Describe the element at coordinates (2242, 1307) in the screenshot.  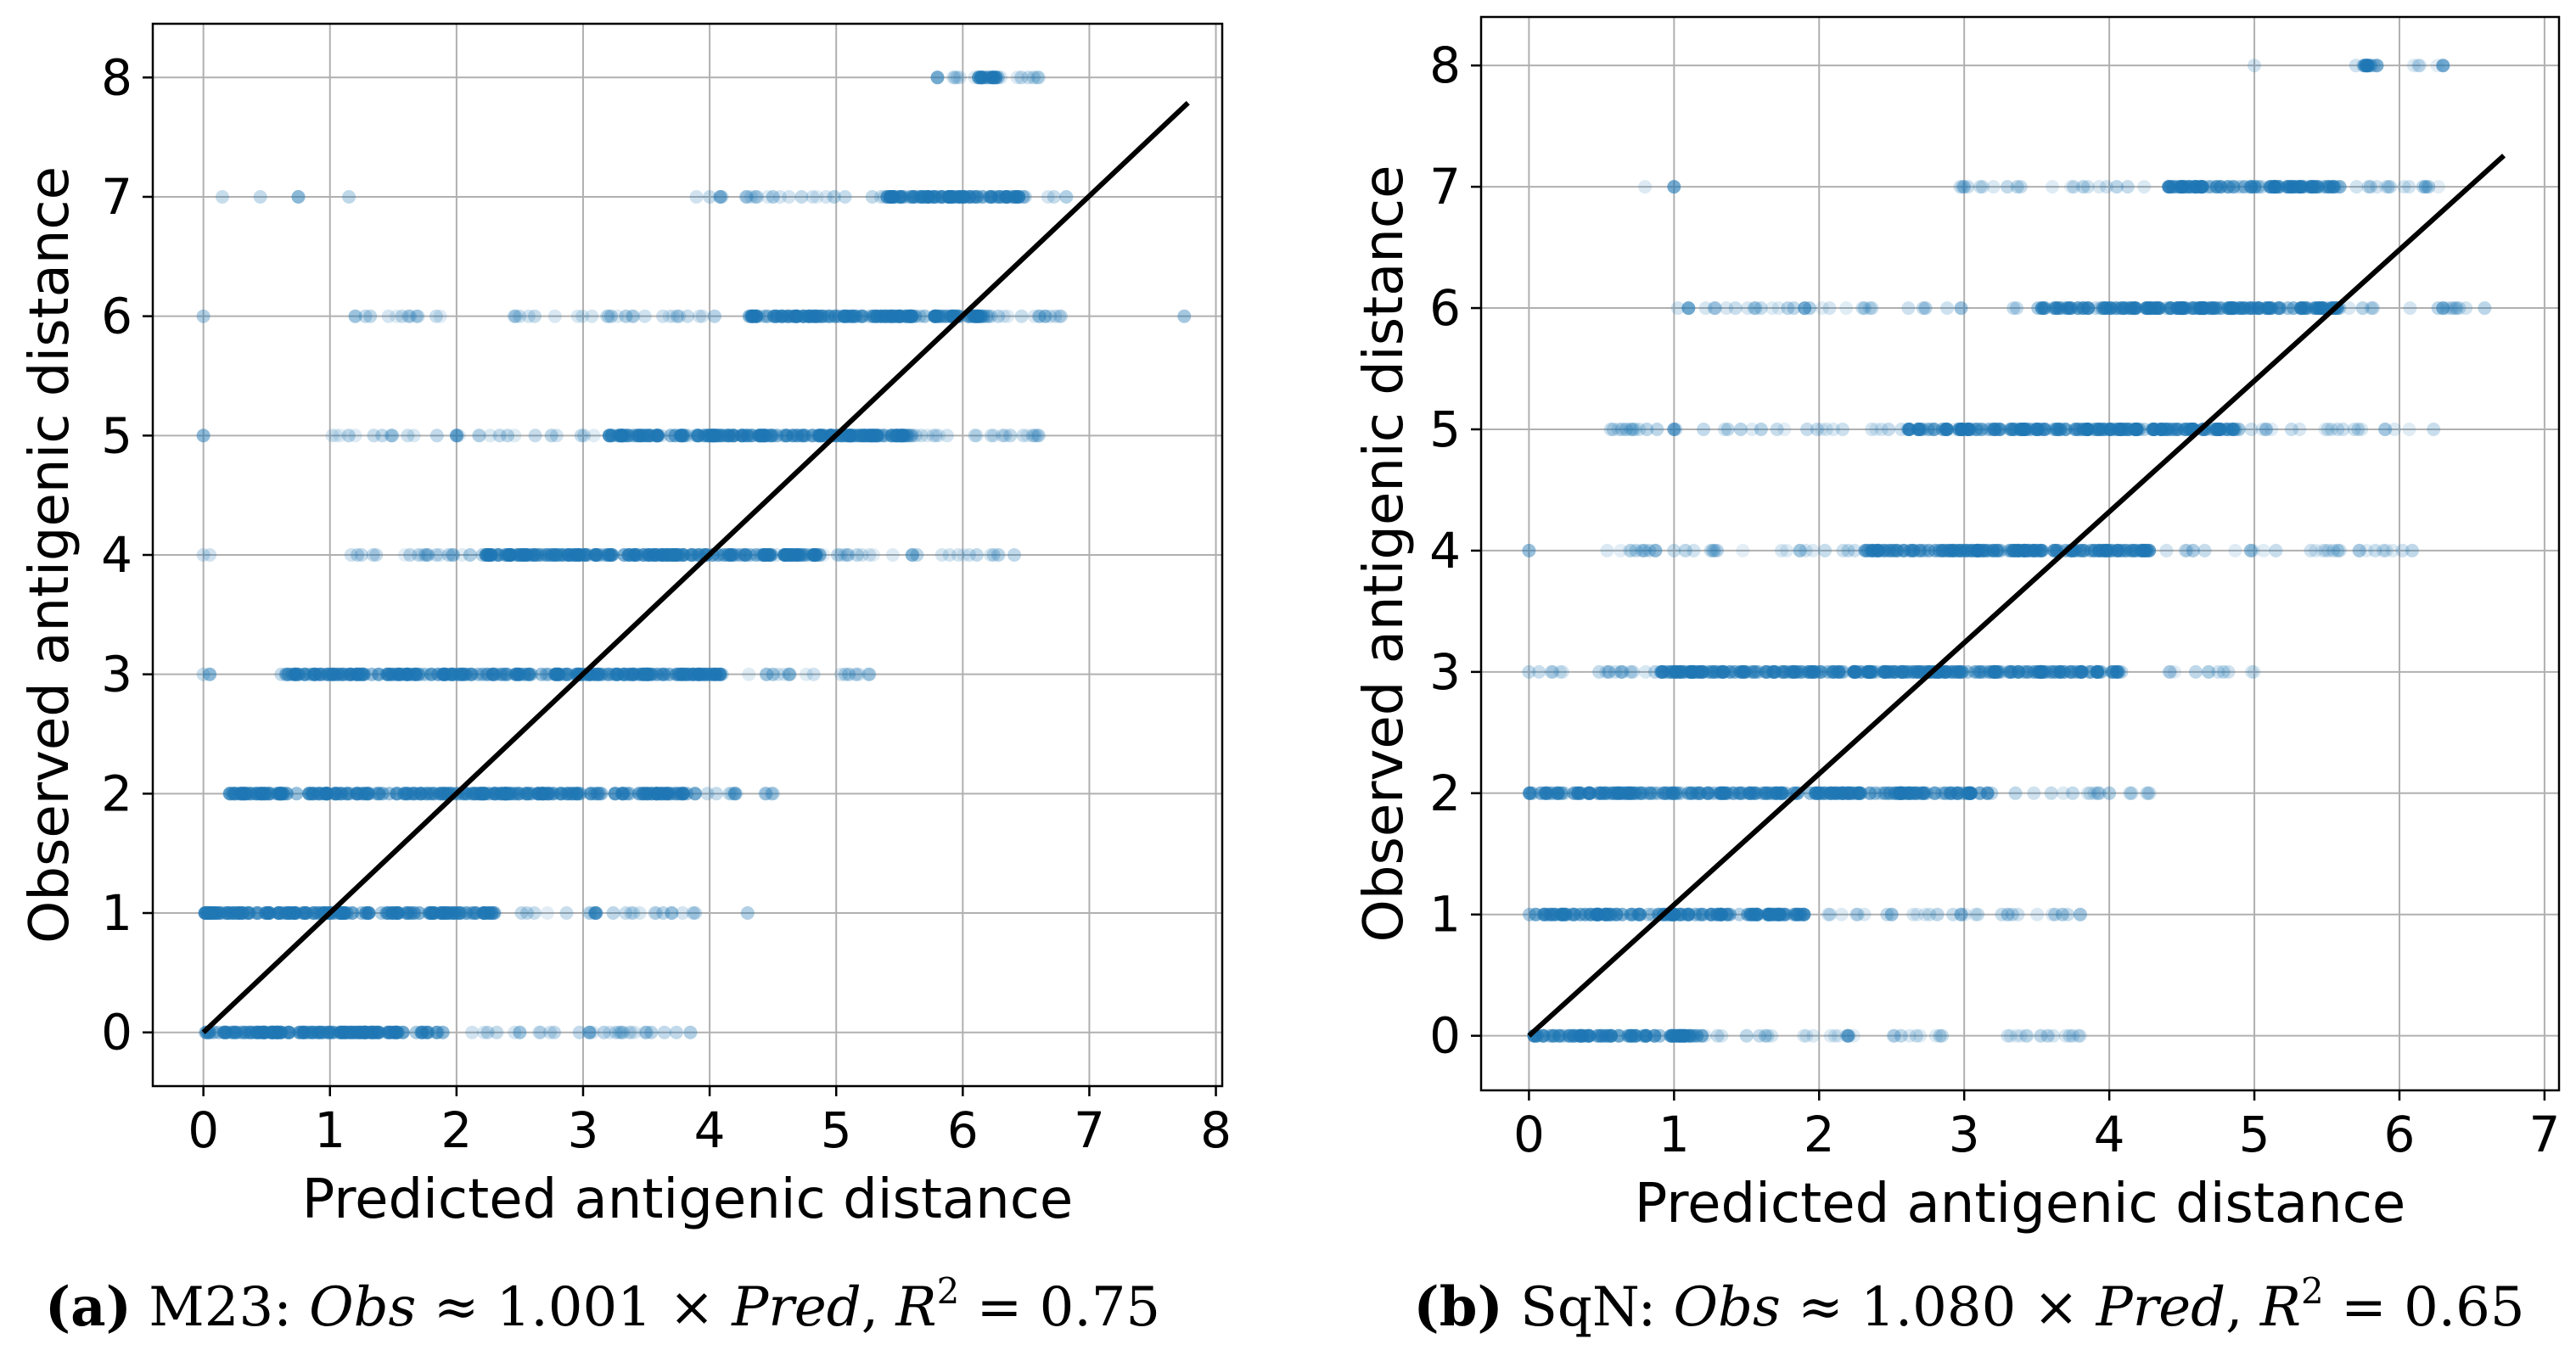
I see `caption-sep-b: ,` at that location.